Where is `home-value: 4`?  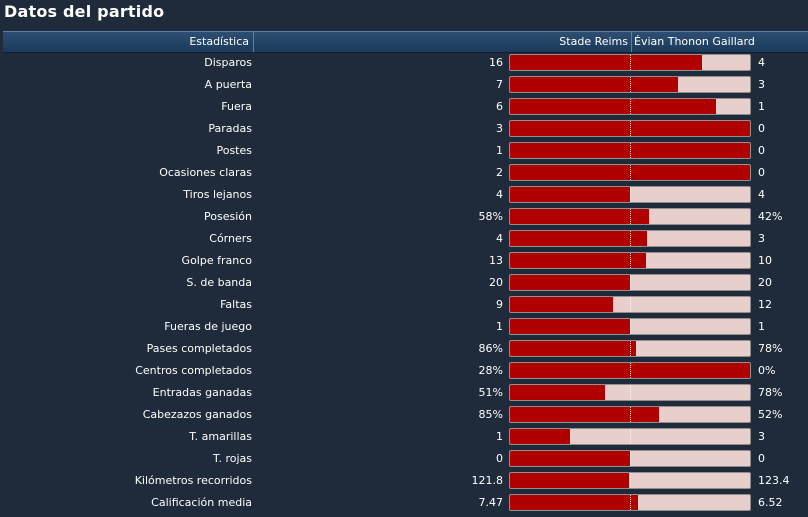
home-value: 4 is located at coordinates (499, 238).